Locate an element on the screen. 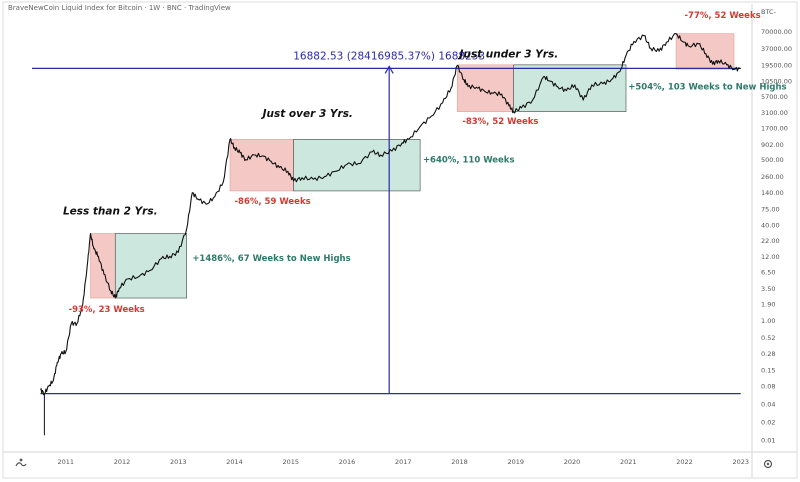  tradingview-logo-icon is located at coordinates (21, 463).